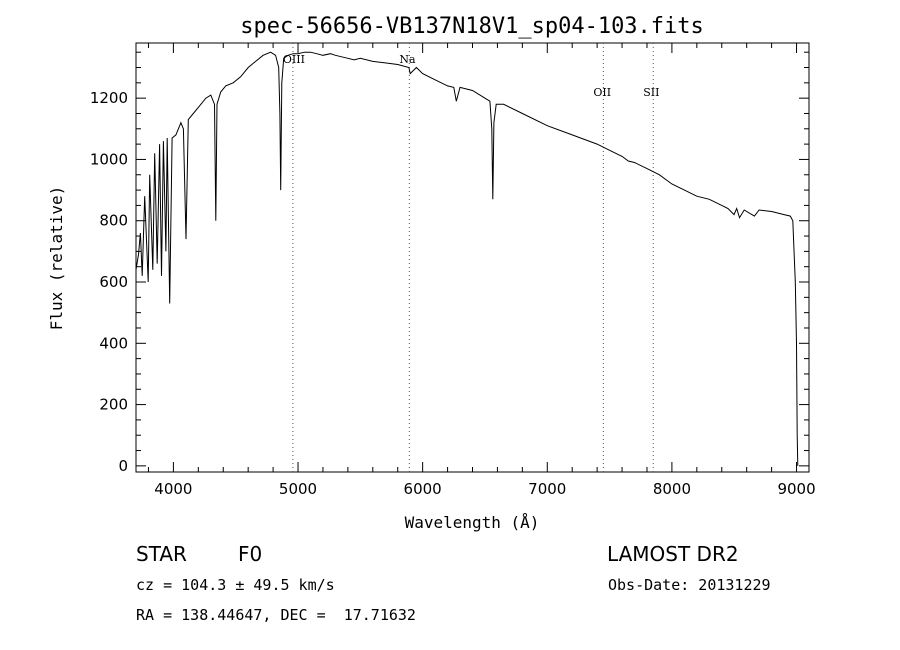  I want to click on y-tick-label: 600, so click(113, 282).